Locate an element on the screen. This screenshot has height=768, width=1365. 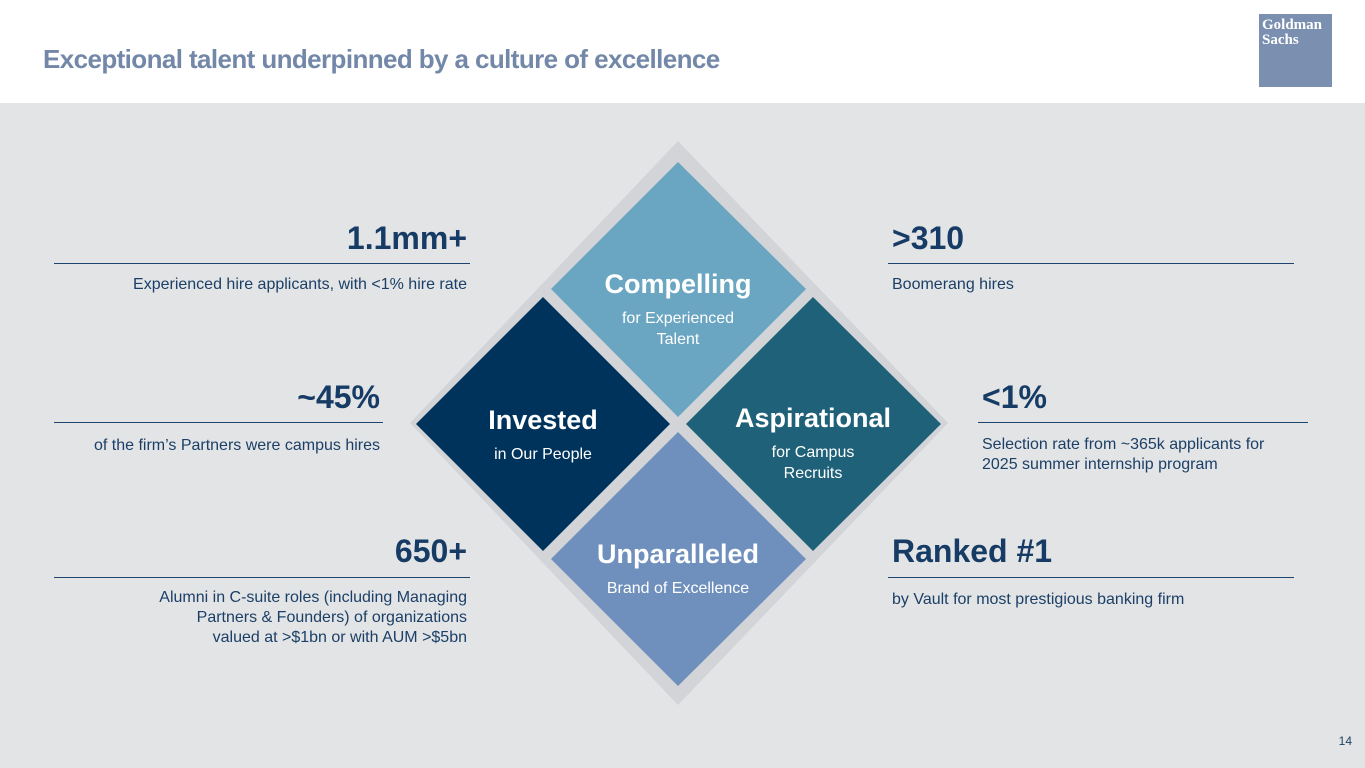
compelling-title: Compelling is located at coordinates (678, 284).